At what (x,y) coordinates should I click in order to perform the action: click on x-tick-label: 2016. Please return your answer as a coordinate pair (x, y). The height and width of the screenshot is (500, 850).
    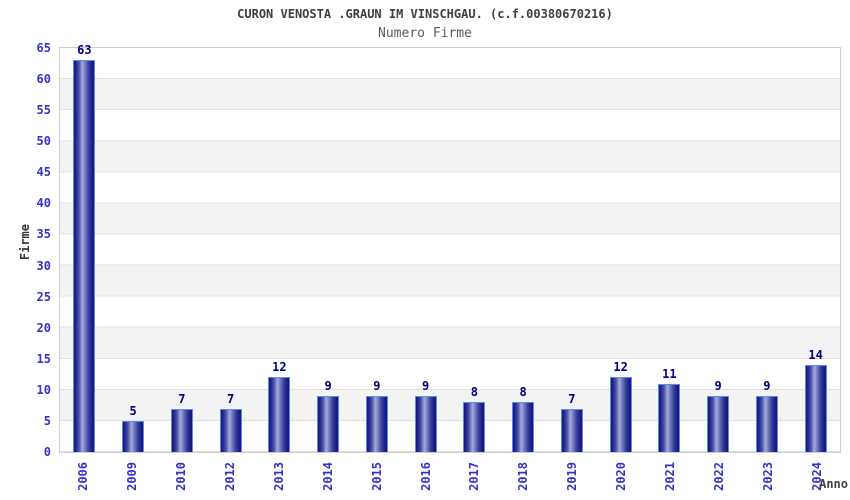
    Looking at the image, I should click on (425, 476).